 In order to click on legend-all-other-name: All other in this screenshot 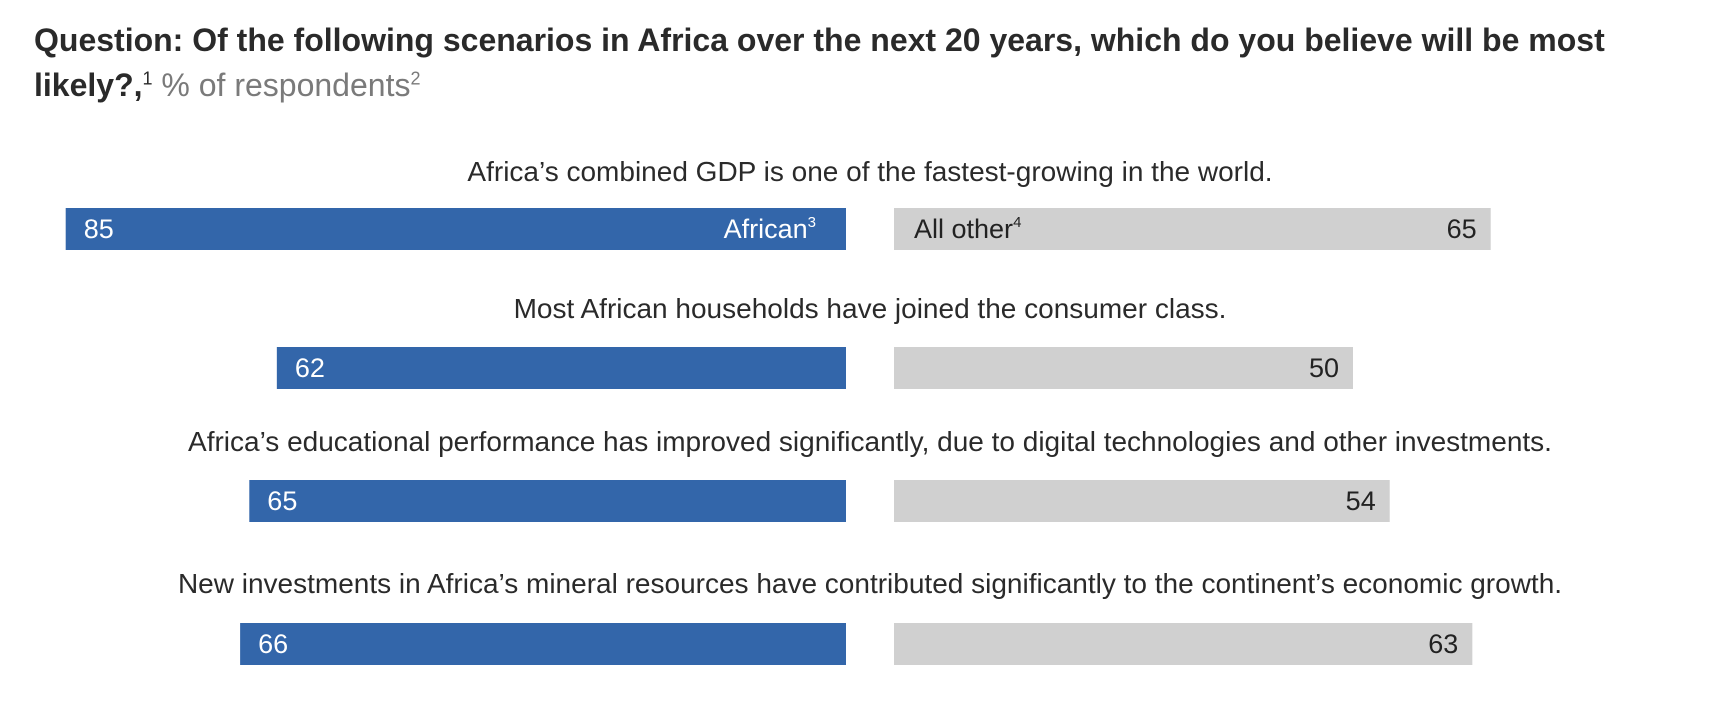, I will do `click(963, 229)`.